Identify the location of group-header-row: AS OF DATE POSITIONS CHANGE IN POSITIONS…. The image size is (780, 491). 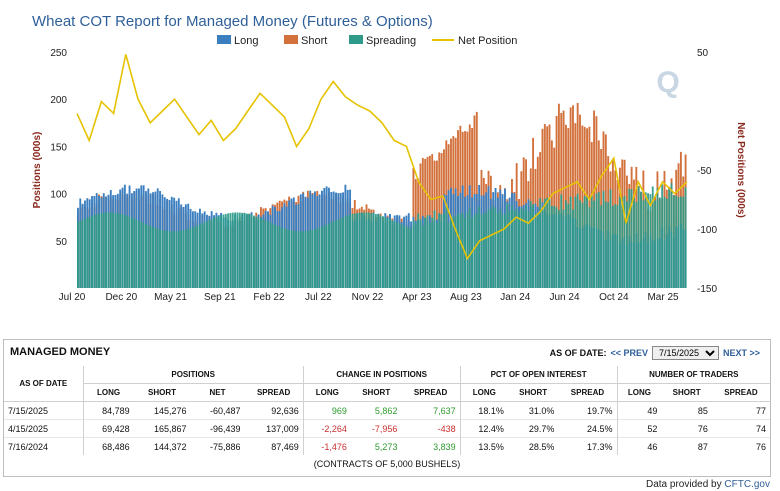
(387, 384).